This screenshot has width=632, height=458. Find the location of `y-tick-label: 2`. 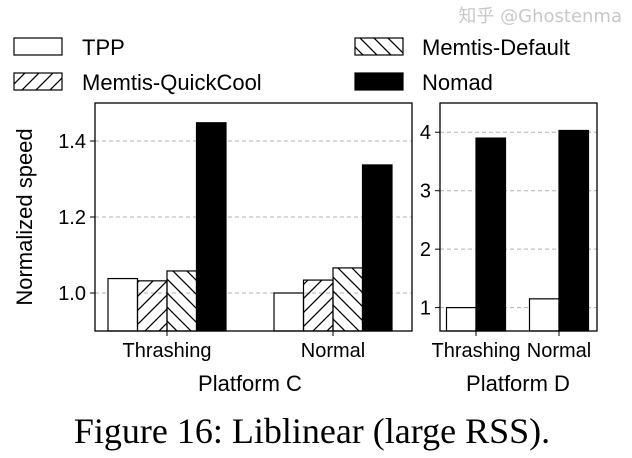

y-tick-label: 2 is located at coordinates (425, 250).